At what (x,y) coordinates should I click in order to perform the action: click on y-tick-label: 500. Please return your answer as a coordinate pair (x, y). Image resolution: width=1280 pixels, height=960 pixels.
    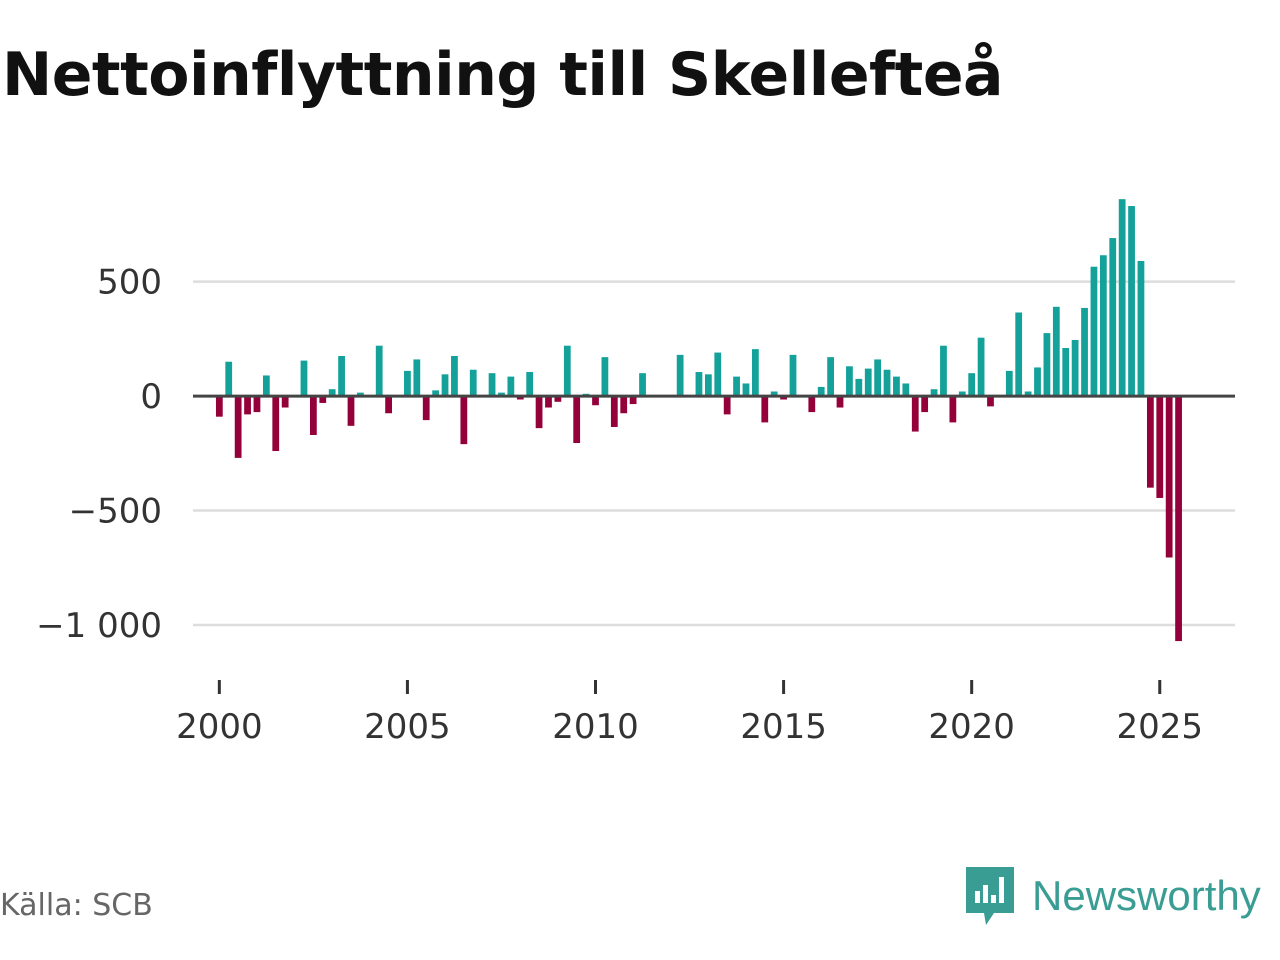
    Looking at the image, I should click on (129, 283).